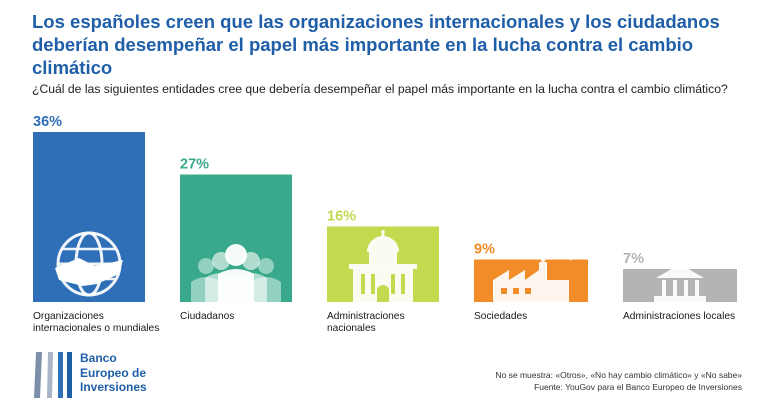  Describe the element at coordinates (98, 358) in the screenshot. I see `logo-line-1: Banco` at that location.